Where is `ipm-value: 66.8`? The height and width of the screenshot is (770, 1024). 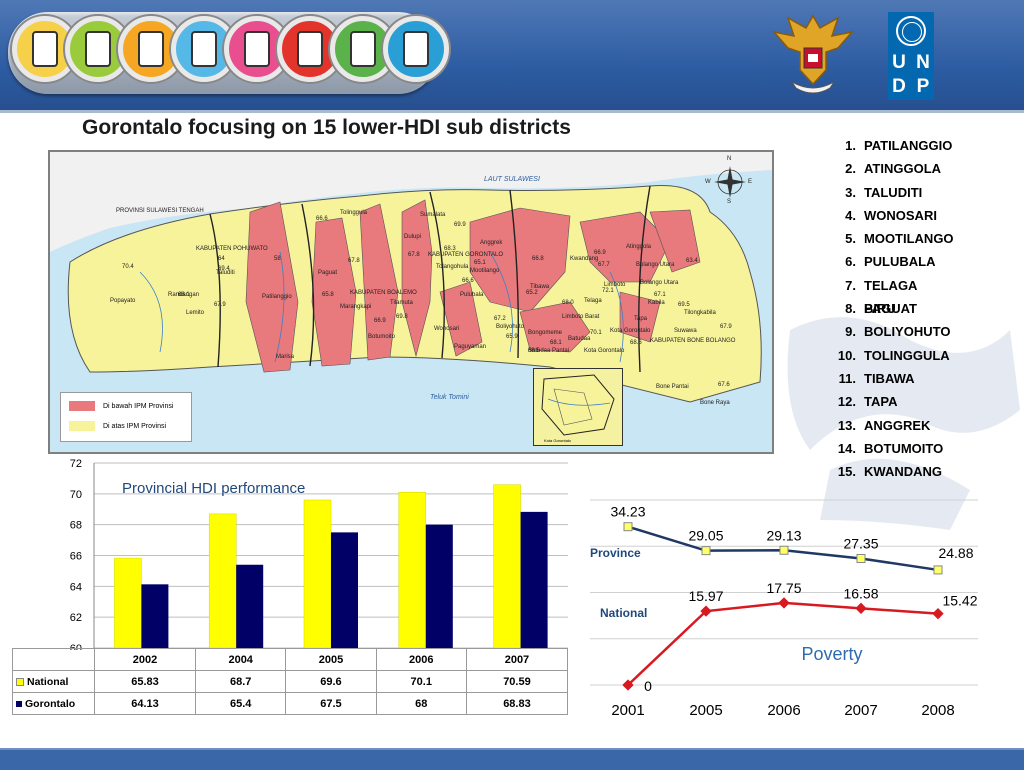
ipm-value: 66.8 is located at coordinates (538, 259).